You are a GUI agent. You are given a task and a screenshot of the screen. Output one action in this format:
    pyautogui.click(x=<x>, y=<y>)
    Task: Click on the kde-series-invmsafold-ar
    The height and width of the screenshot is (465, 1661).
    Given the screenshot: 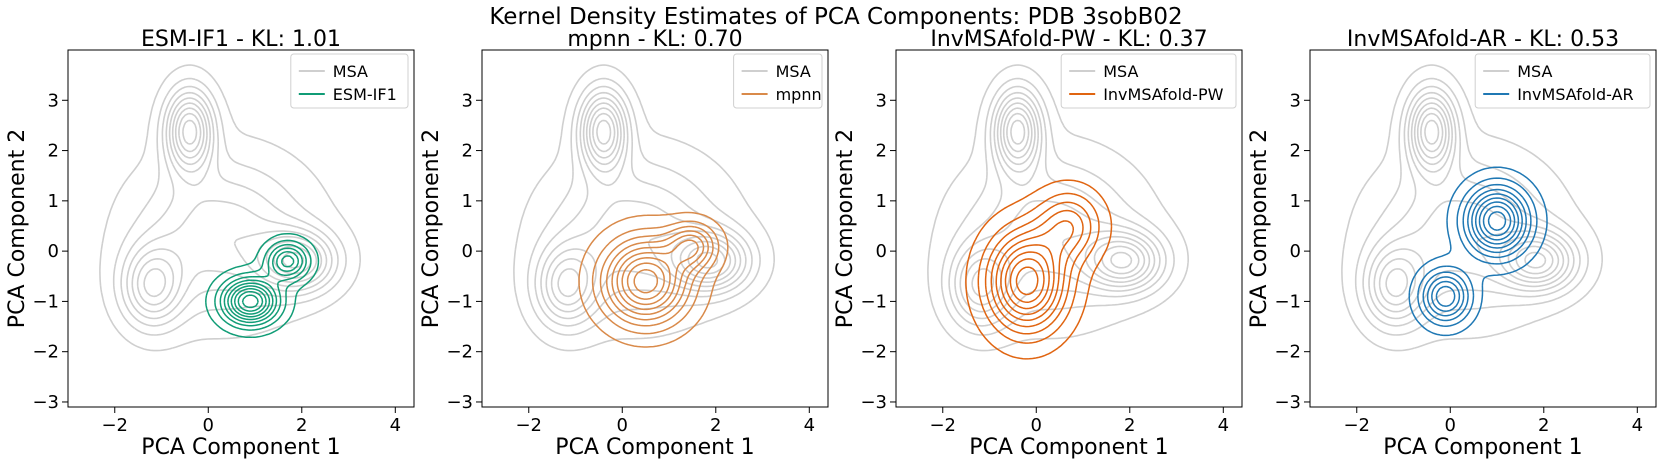 What is the action you would take?
    pyautogui.click(x=1478, y=251)
    